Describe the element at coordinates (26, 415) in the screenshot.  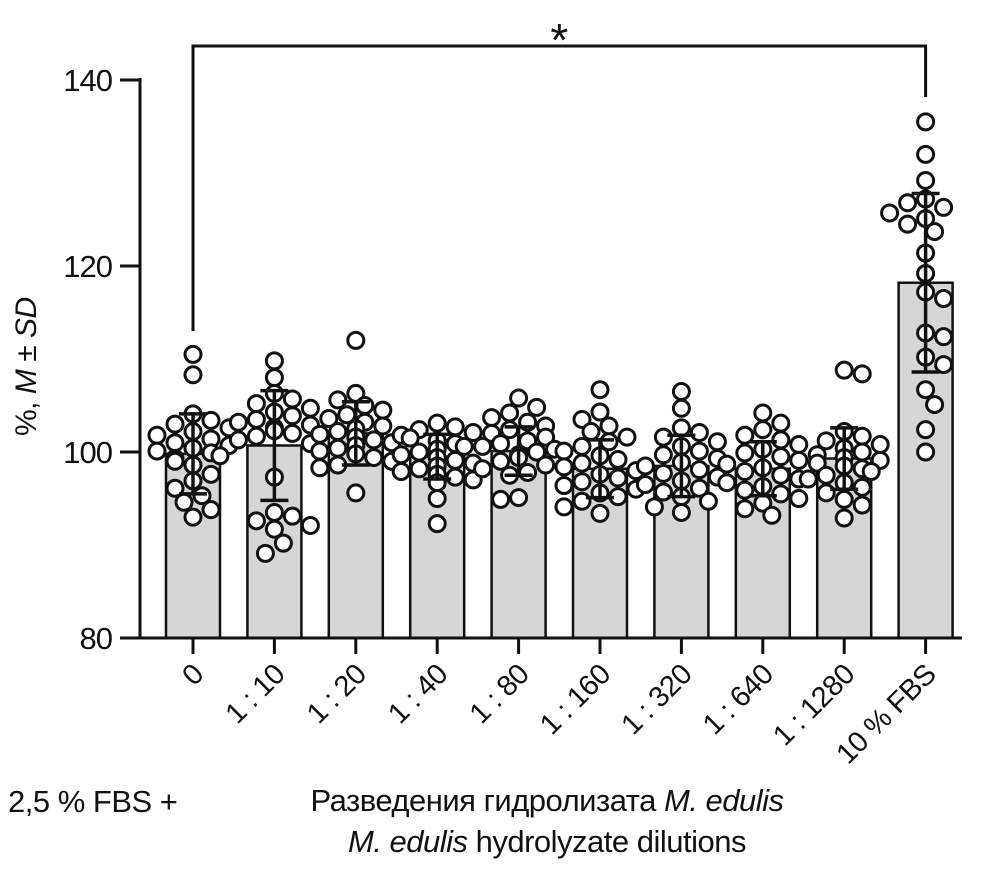
I see `y-axis-label-text: %,` at that location.